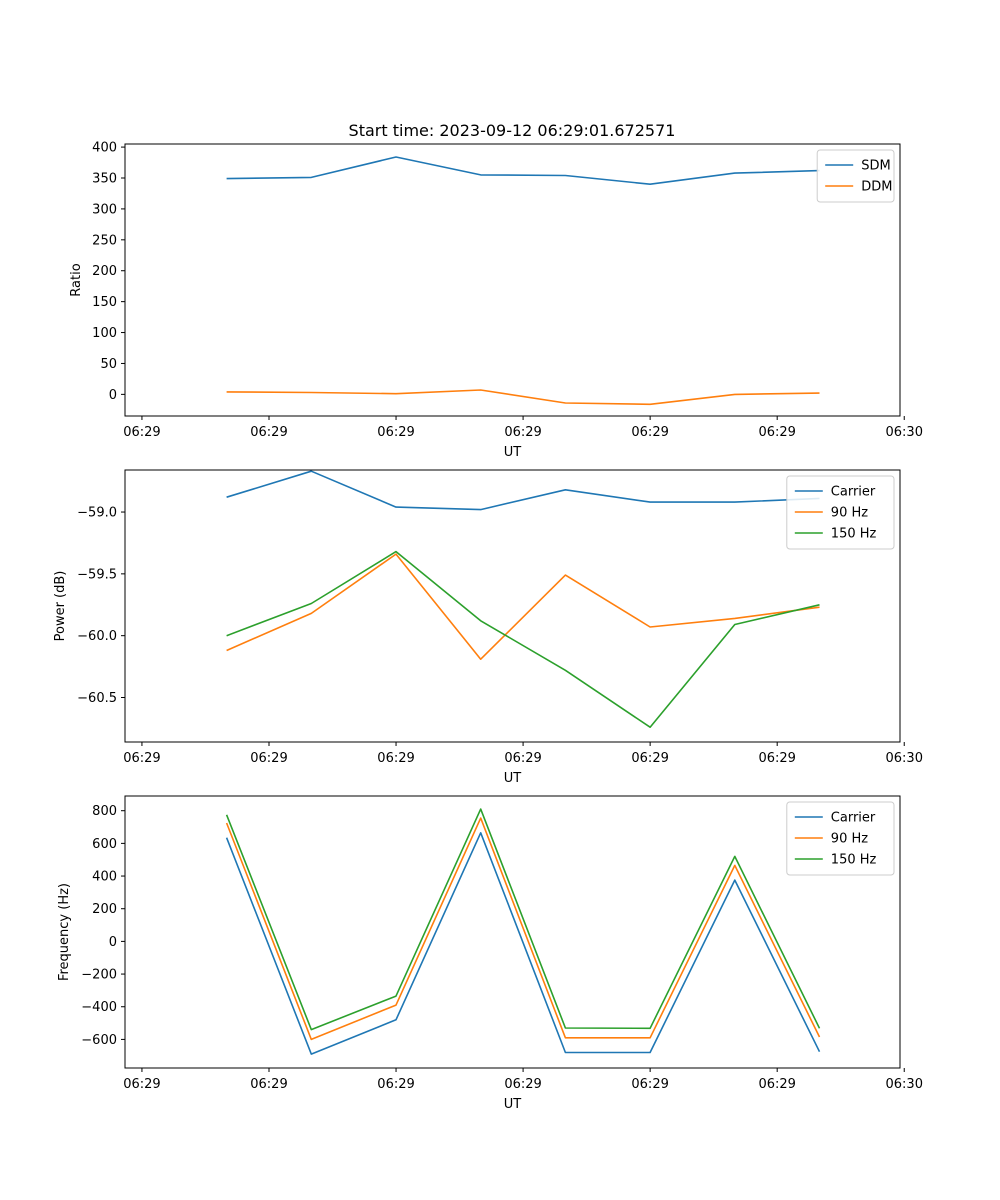 This screenshot has width=1000, height=1200. What do you see at coordinates (104, 333) in the screenshot?
I see `y-tick-label: 100` at bounding box center [104, 333].